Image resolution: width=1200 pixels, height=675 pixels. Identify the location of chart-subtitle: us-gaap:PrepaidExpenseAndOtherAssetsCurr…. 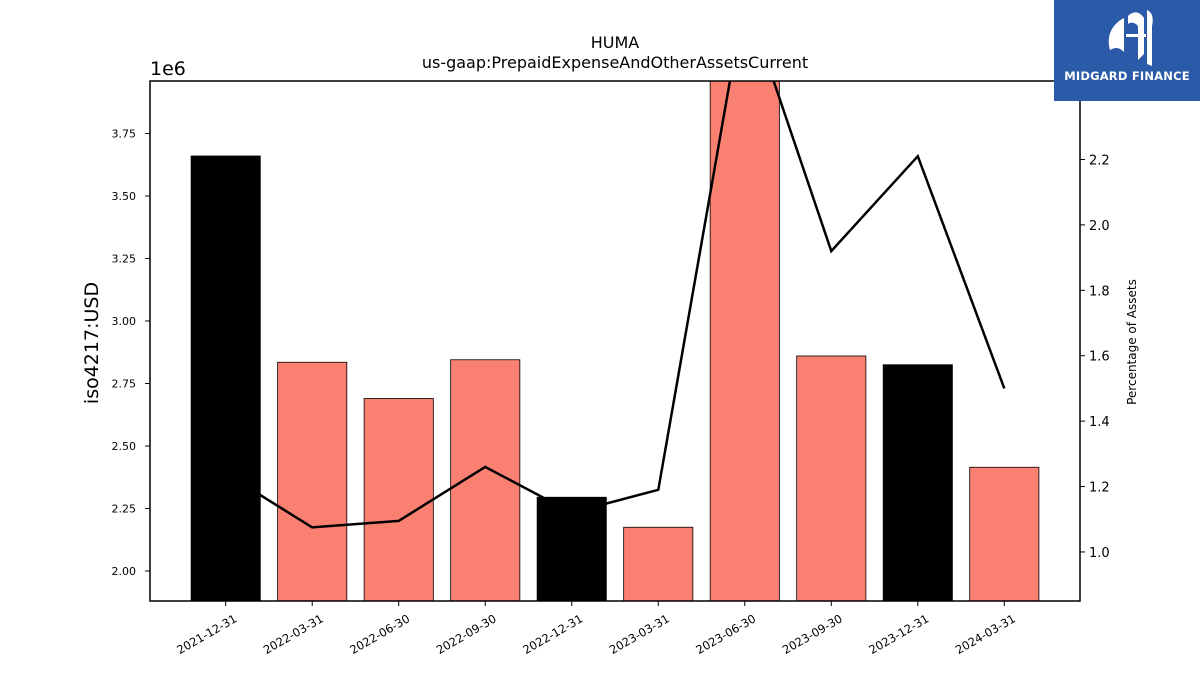
(615, 62).